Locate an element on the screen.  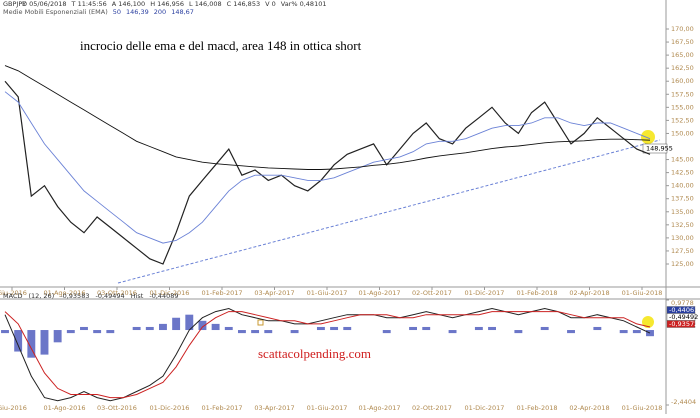
y-tick-label: 162,50 is located at coordinates (682, 68).